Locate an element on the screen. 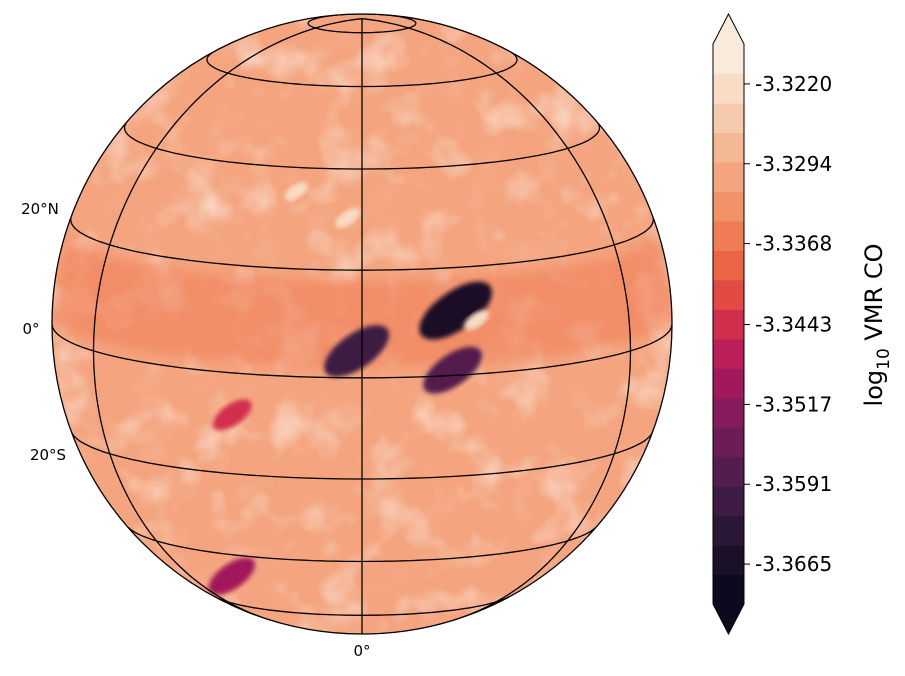 This screenshot has width=905, height=676. lon-label-0: 0° is located at coordinates (361, 651).